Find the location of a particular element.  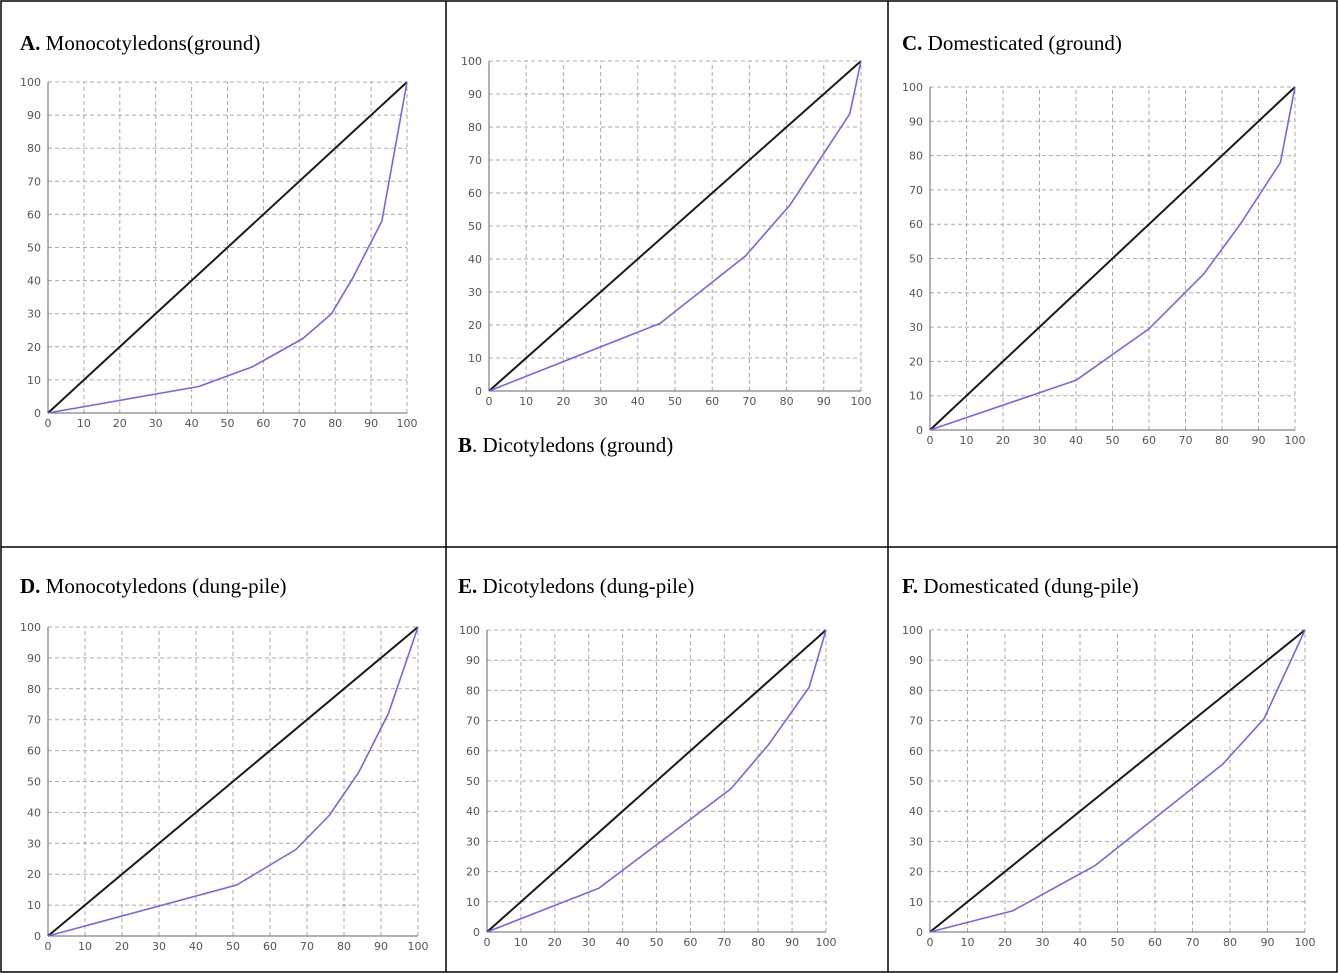

panel-a-title: Monocotyledons(ground) is located at coordinates (153, 43).